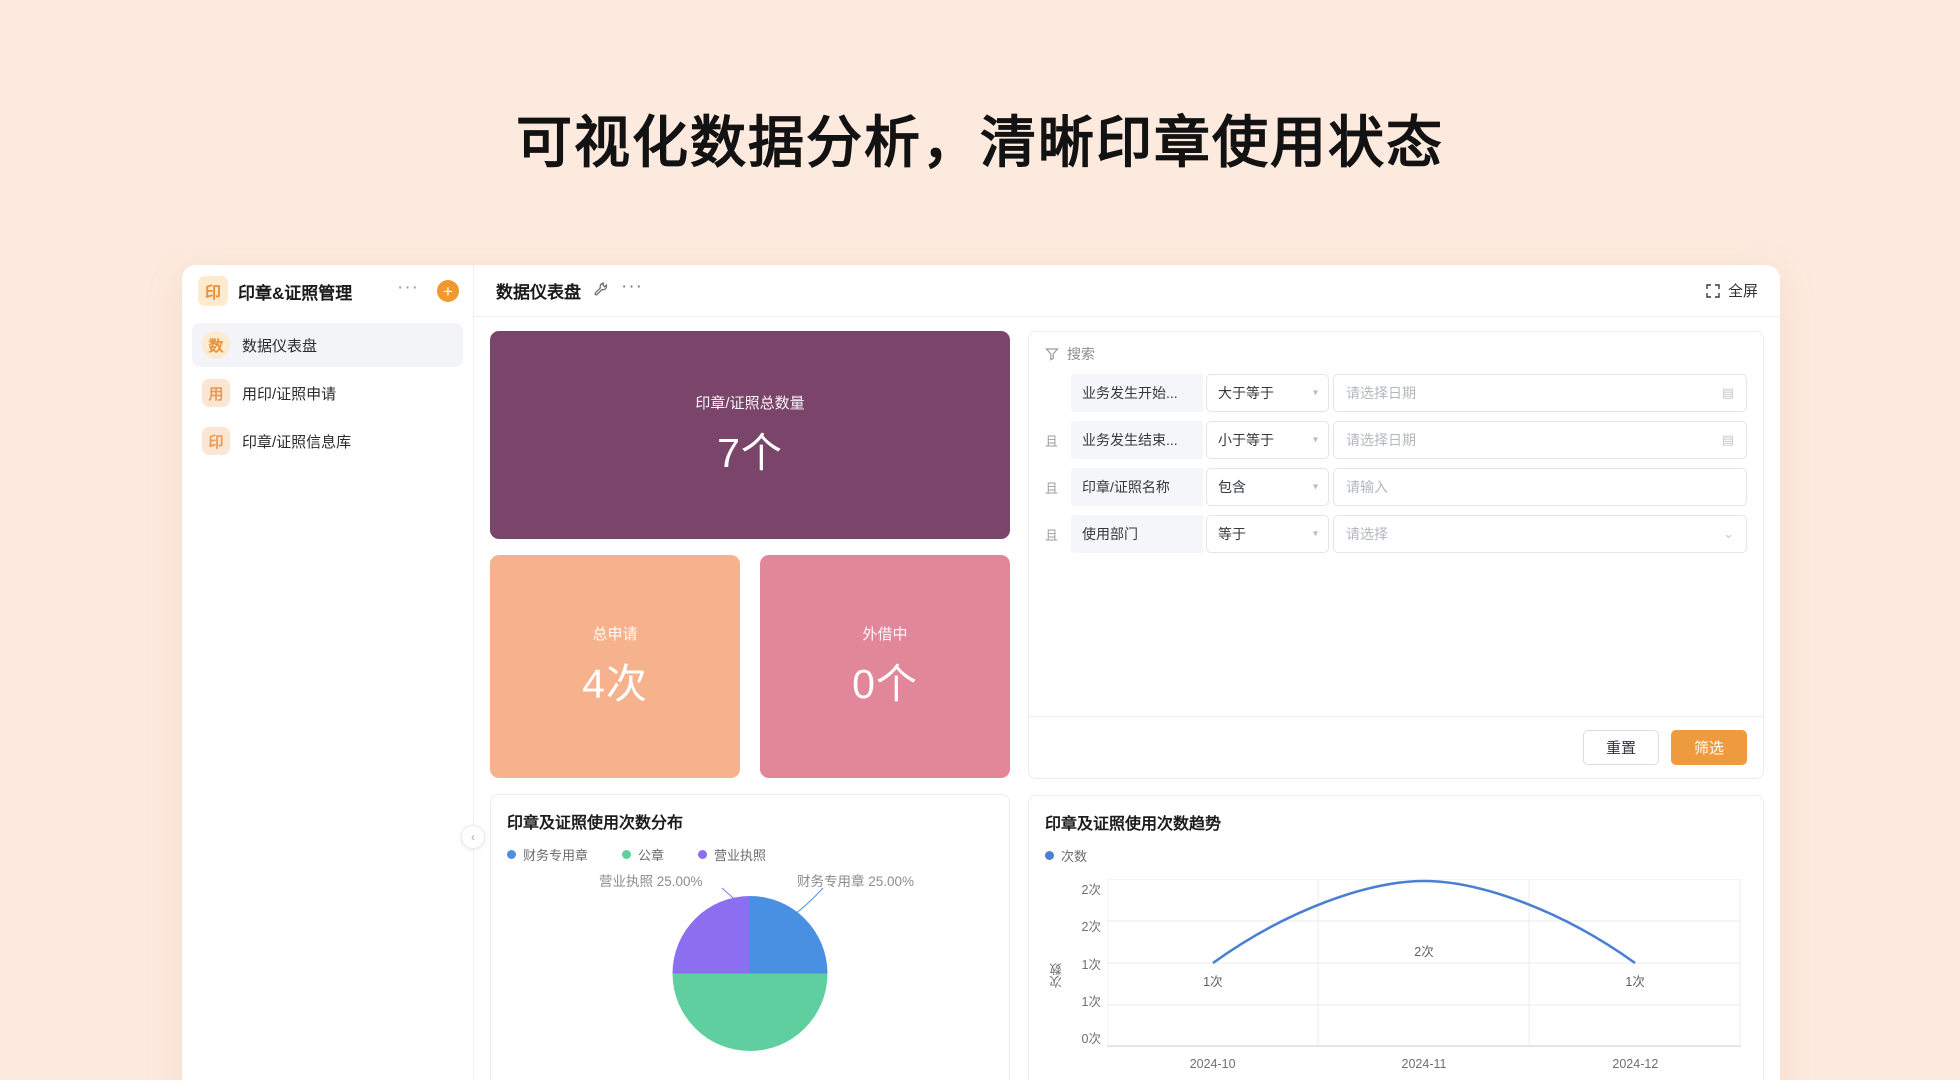 The image size is (1960, 1080). What do you see at coordinates (601, 291) in the screenshot?
I see `wrench-icon` at bounding box center [601, 291].